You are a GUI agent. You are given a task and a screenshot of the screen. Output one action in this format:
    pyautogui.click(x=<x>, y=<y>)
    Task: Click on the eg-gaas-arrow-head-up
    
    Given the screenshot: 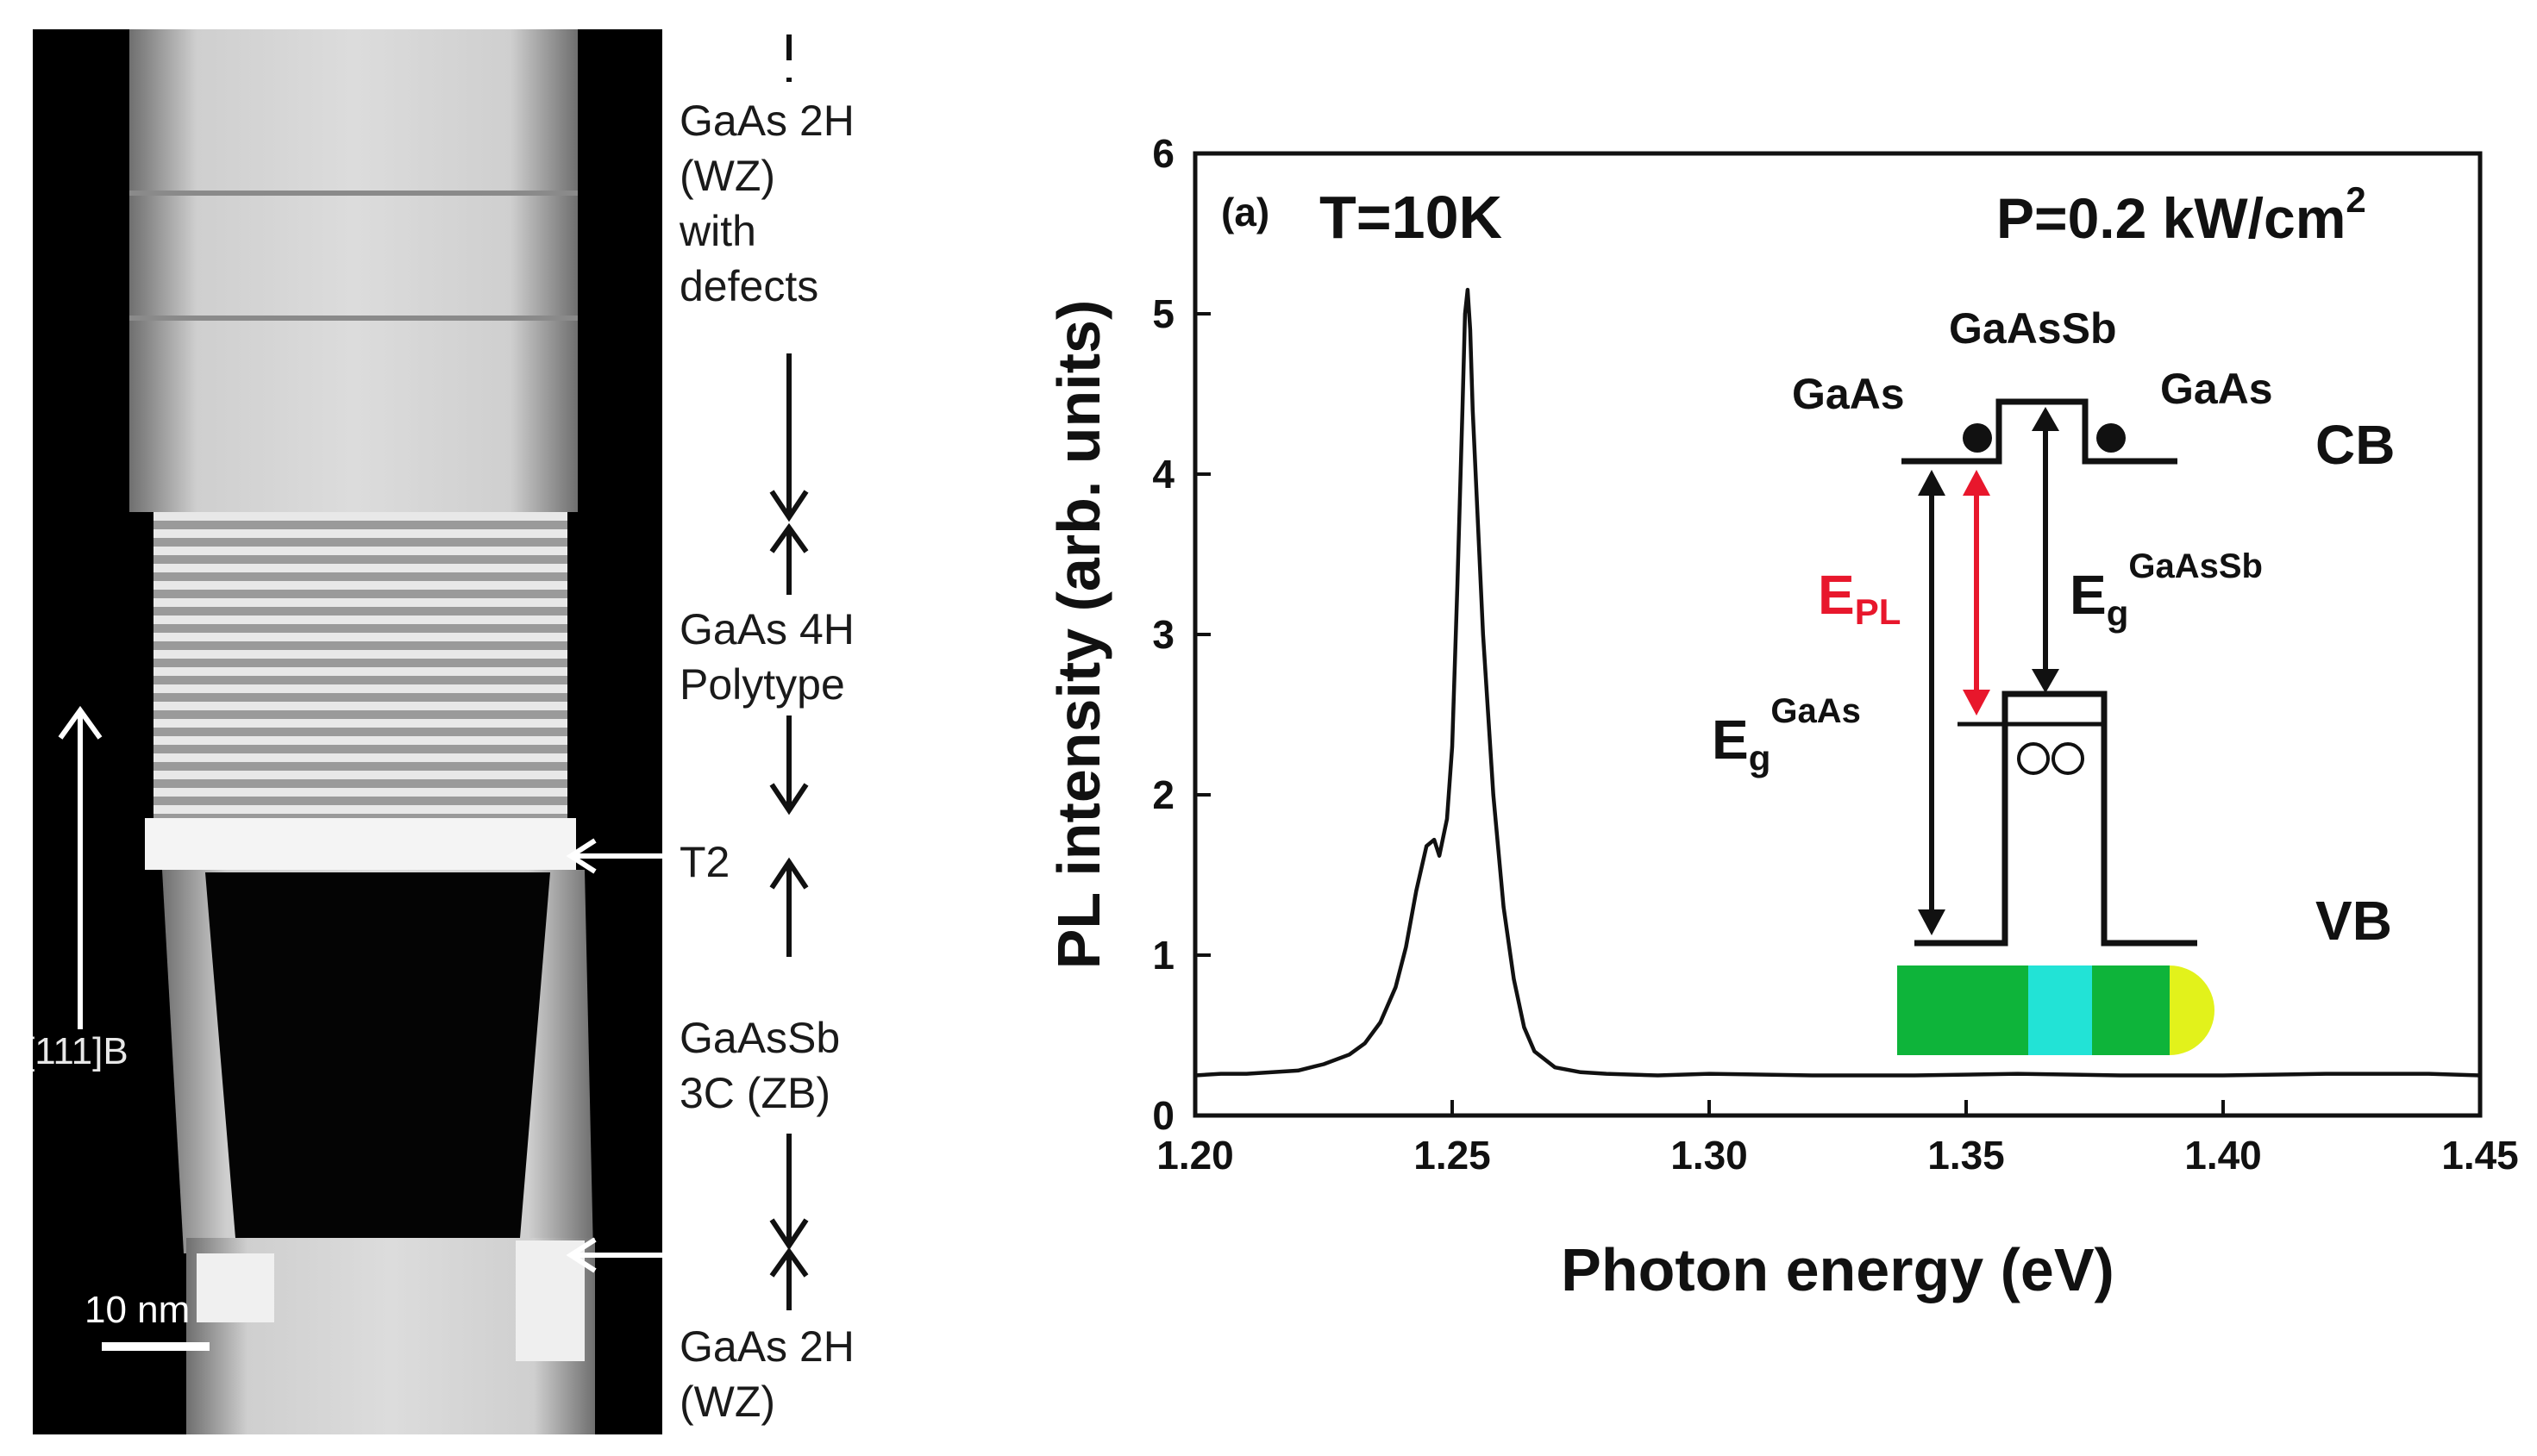 What is the action you would take?
    pyautogui.click(x=1932, y=483)
    